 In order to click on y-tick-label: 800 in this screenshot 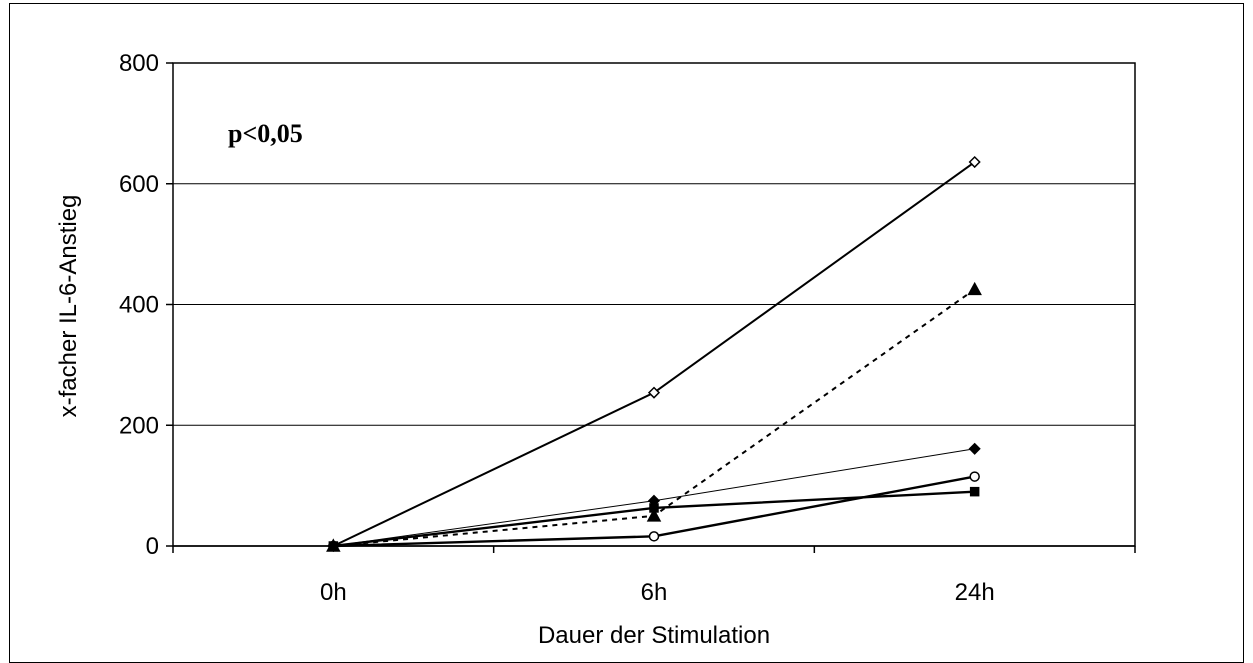, I will do `click(139, 63)`.